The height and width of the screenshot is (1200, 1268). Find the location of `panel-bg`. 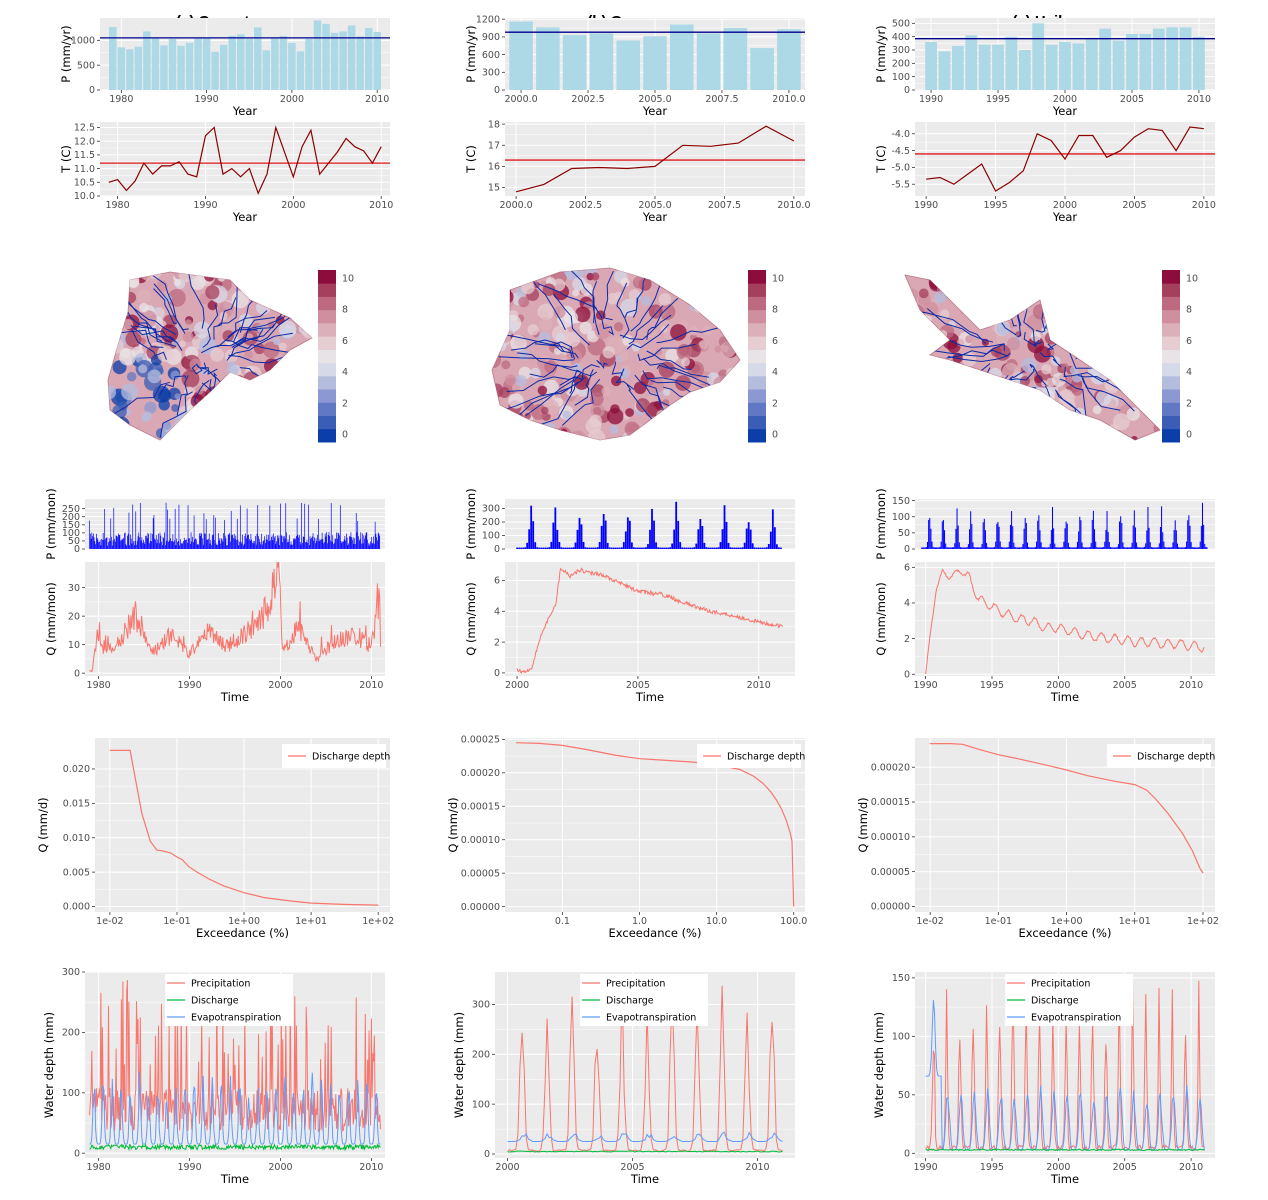

panel-bg is located at coordinates (1065, 619).